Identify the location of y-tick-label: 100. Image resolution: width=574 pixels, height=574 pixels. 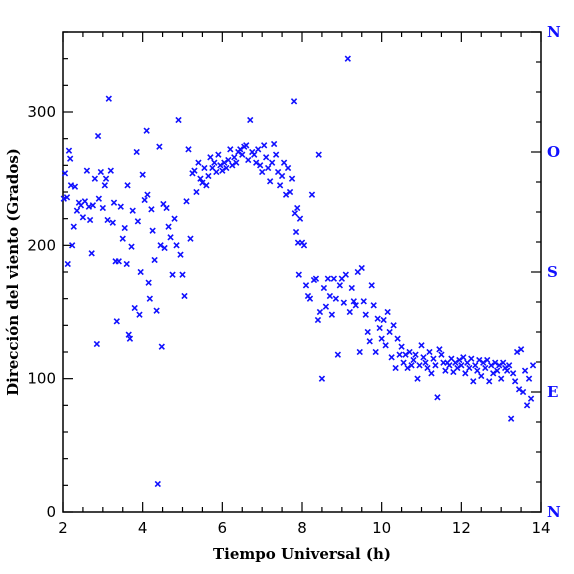
(41, 379).